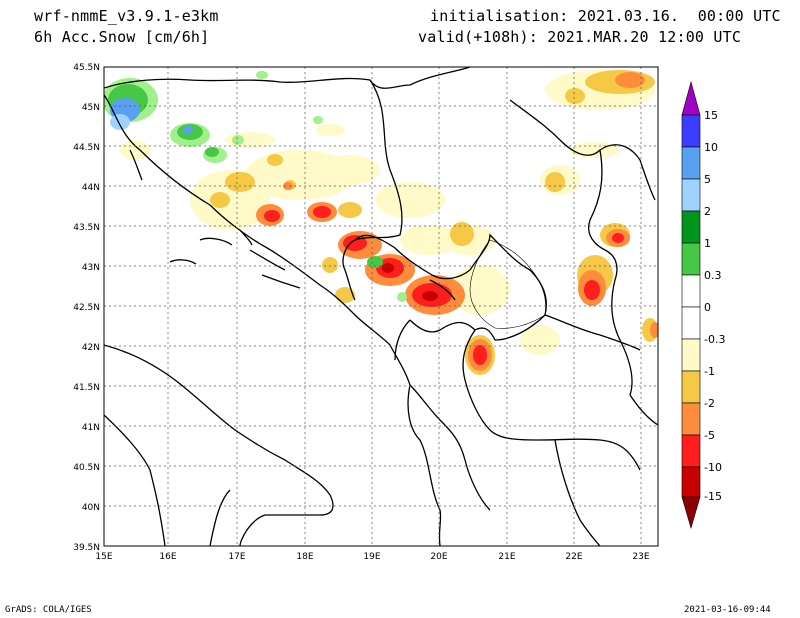 The width and height of the screenshot is (800, 618). I want to click on lat-label: 42N, so click(91, 348).